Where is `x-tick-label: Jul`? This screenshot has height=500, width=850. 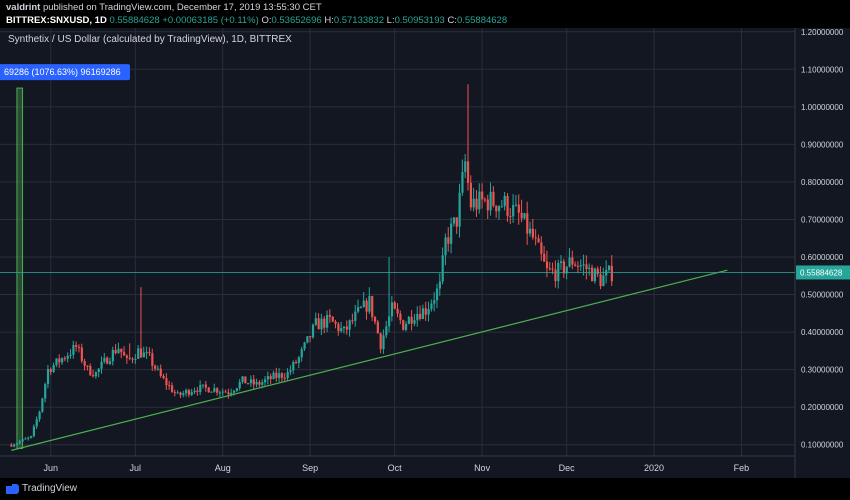 x-tick-label: Jul is located at coordinates (136, 468).